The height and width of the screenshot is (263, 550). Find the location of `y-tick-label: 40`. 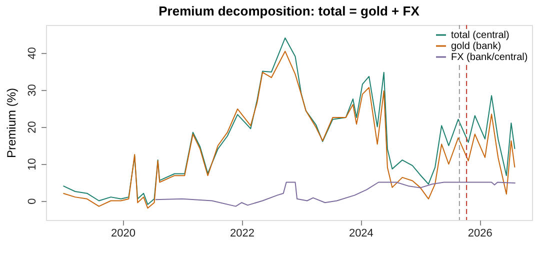

y-tick-label: 40 is located at coordinates (32, 53).